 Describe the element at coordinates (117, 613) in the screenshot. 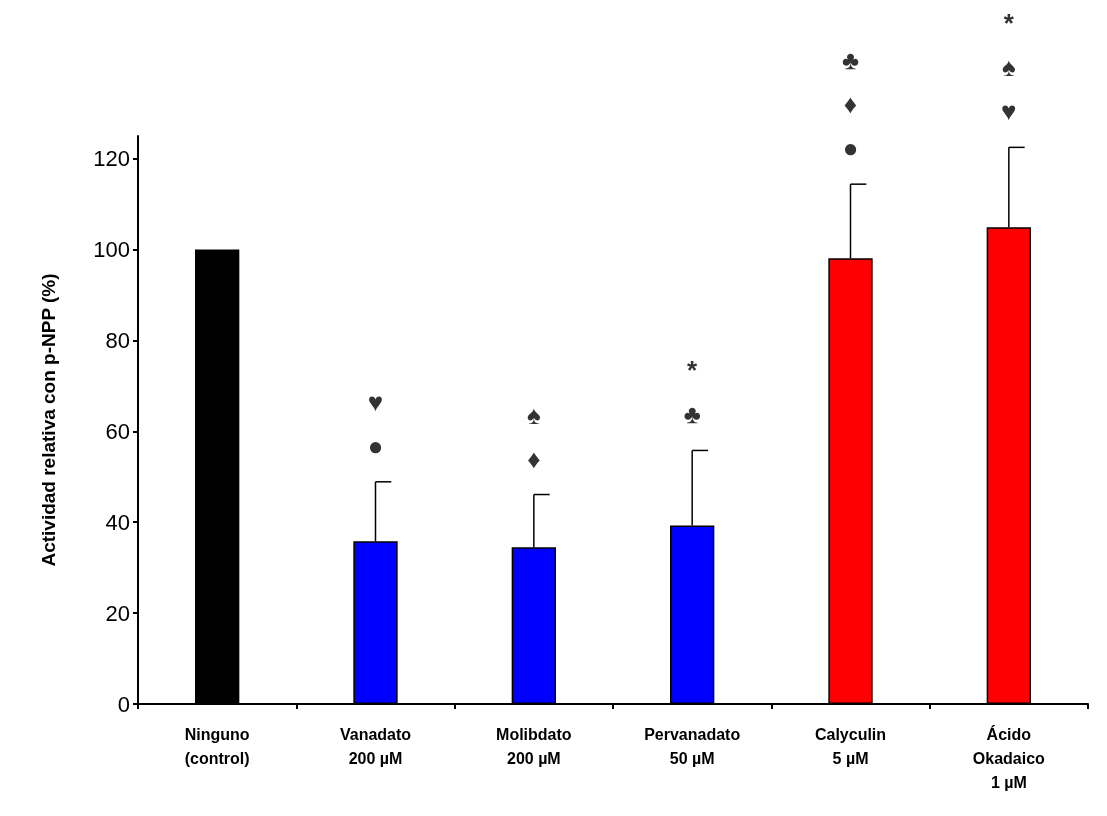

I see `y-tick-label: 20` at that location.